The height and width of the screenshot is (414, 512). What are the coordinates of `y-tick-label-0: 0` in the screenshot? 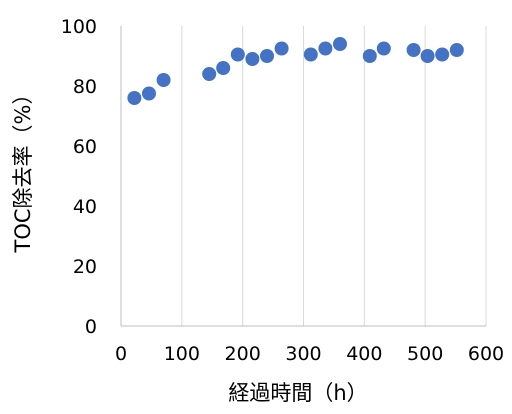 It's located at (91, 327).